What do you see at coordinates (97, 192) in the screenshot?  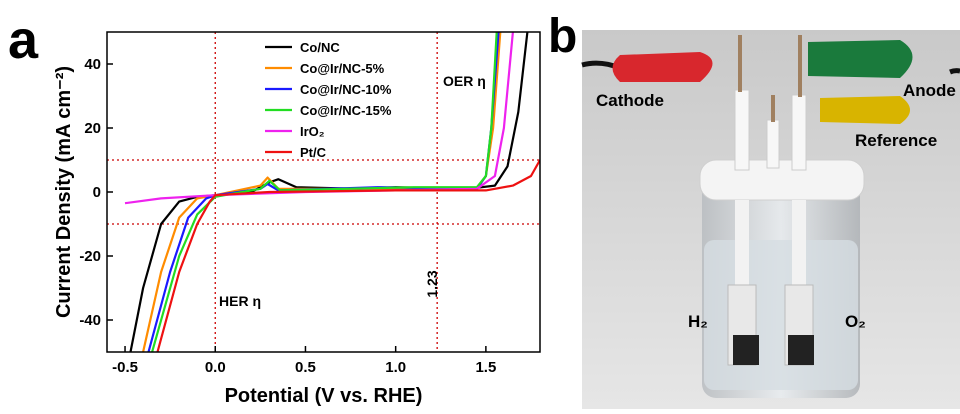 I see `y-tick-label: 0` at bounding box center [97, 192].